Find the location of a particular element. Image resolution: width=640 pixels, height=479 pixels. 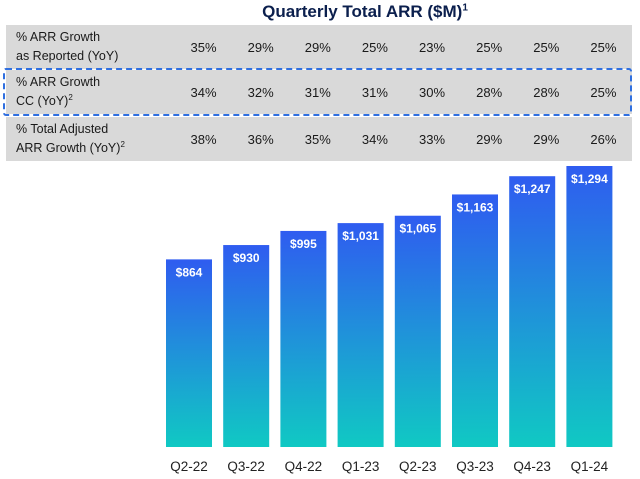

highlight-dashed-box is located at coordinates (317, 92).